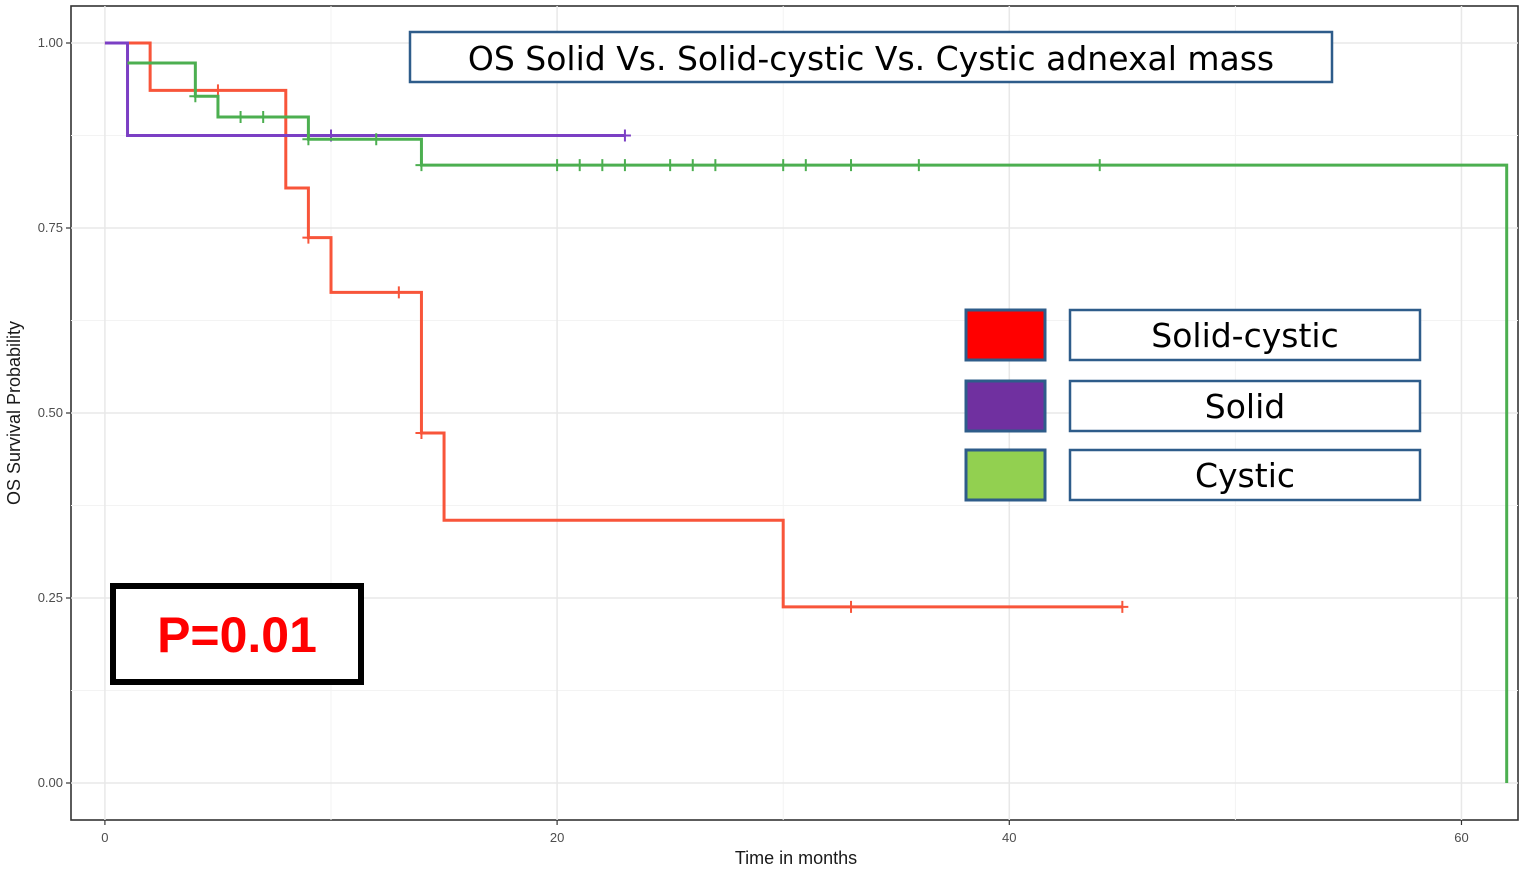  I want to click on p-value-label: P=0.01, so click(237, 635).